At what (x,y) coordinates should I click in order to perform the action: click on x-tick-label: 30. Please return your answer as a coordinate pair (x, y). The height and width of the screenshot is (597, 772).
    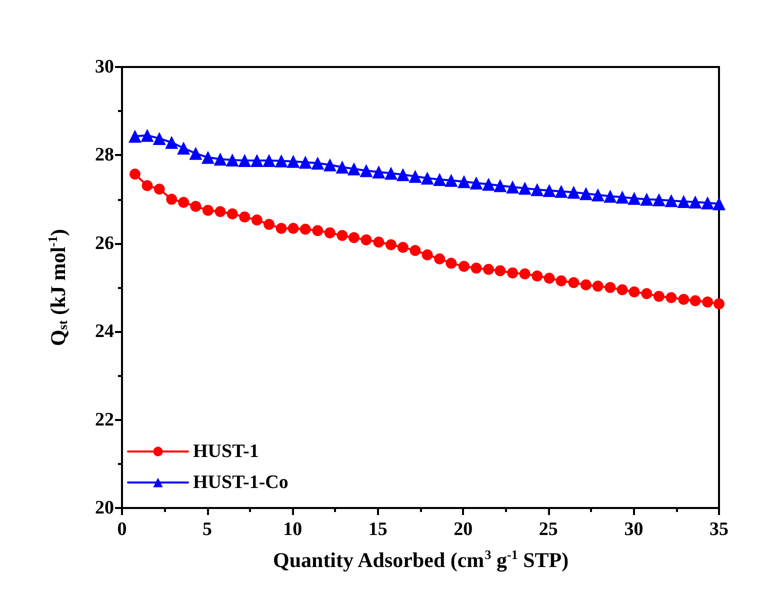
    Looking at the image, I should click on (634, 529).